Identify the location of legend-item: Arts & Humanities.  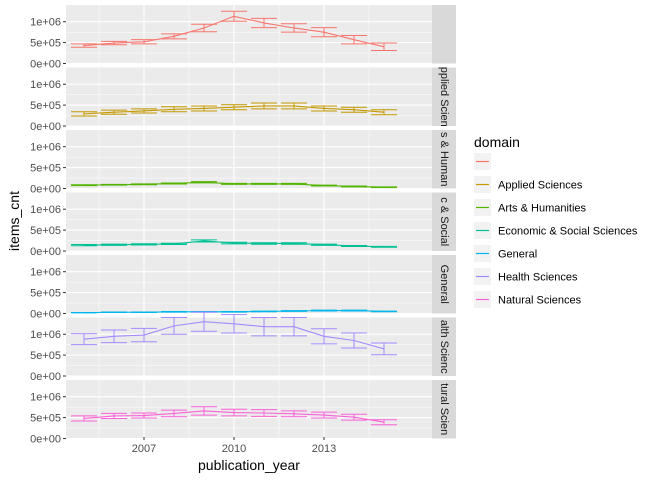
(530, 207).